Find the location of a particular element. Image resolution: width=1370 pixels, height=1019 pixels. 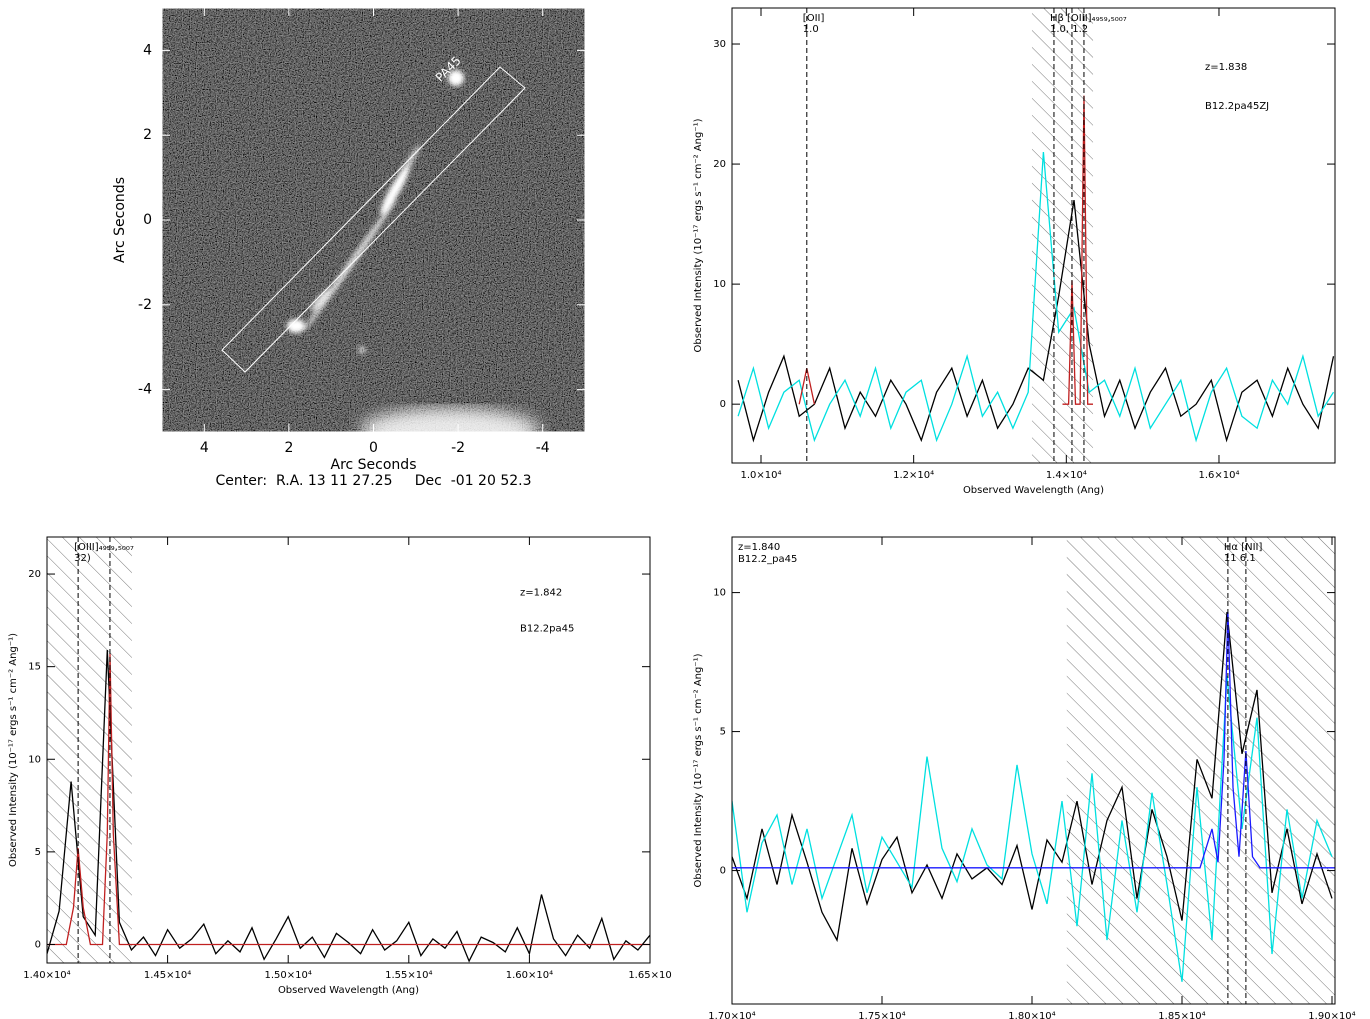

note: z=1.840 is located at coordinates (759, 547).